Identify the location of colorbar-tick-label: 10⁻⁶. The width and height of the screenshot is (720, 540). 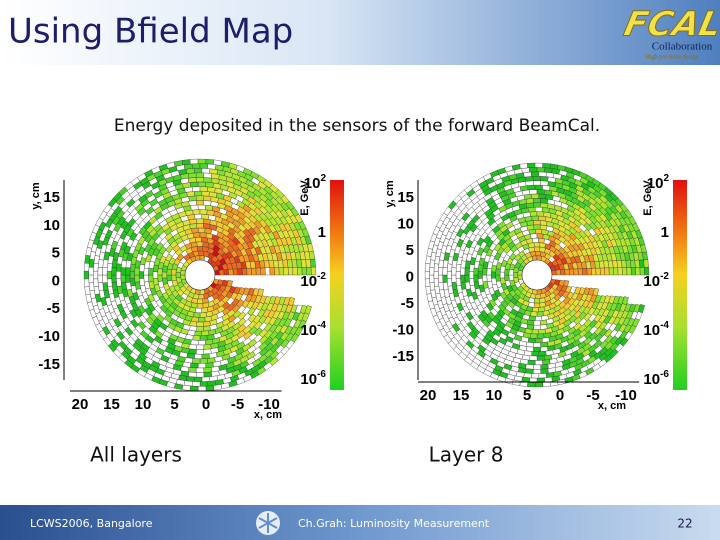
(313, 378).